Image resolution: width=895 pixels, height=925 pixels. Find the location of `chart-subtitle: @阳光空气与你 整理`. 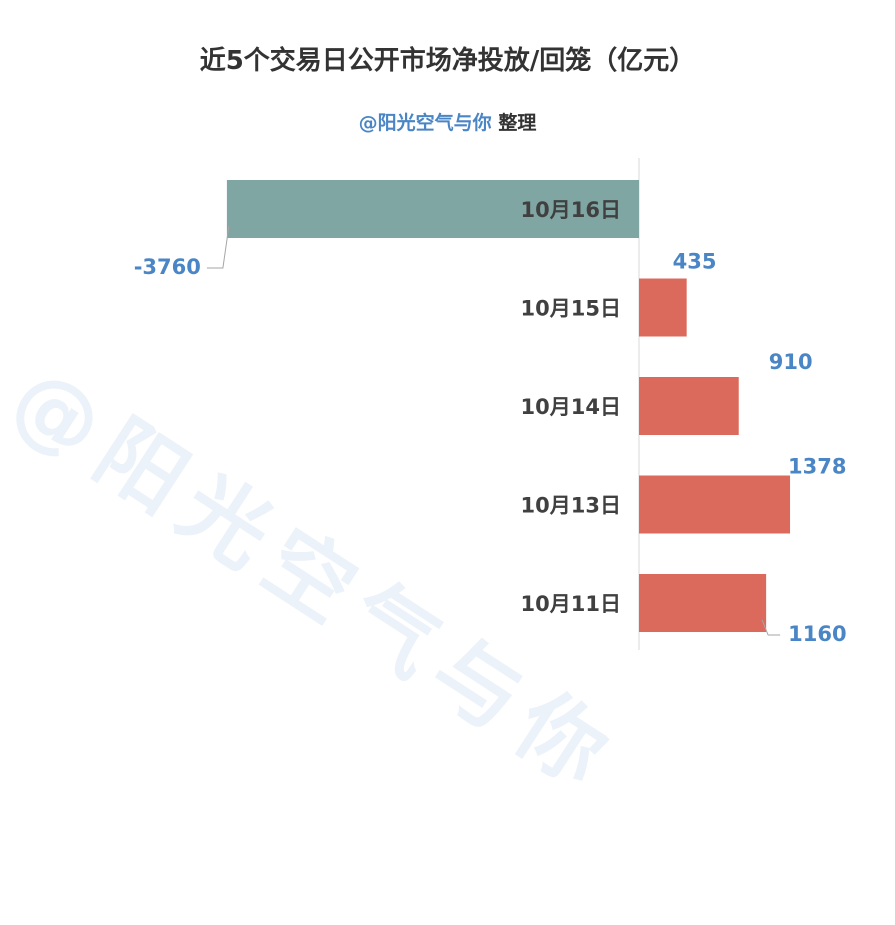

chart-subtitle: @阳光空气与你 整理 is located at coordinates (447, 121).